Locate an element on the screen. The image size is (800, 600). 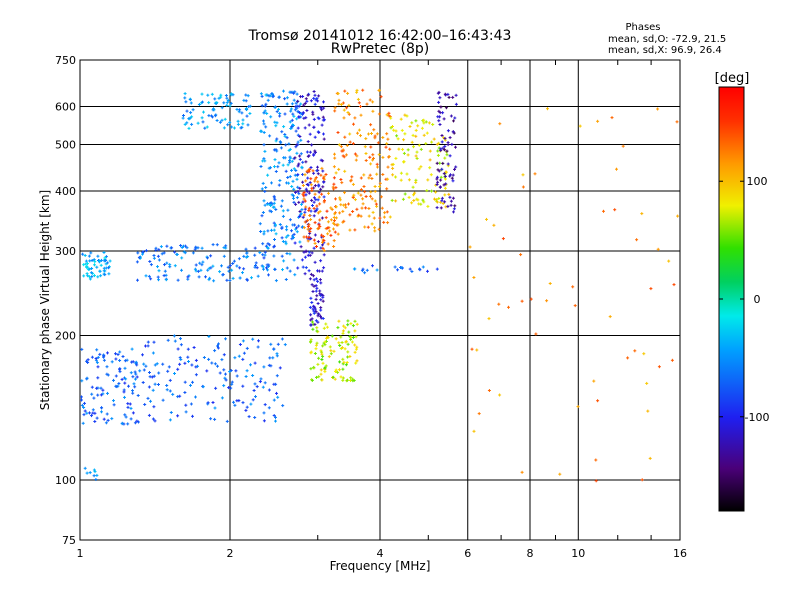
y-tick-label: 75 is located at coordinates (69, 540).